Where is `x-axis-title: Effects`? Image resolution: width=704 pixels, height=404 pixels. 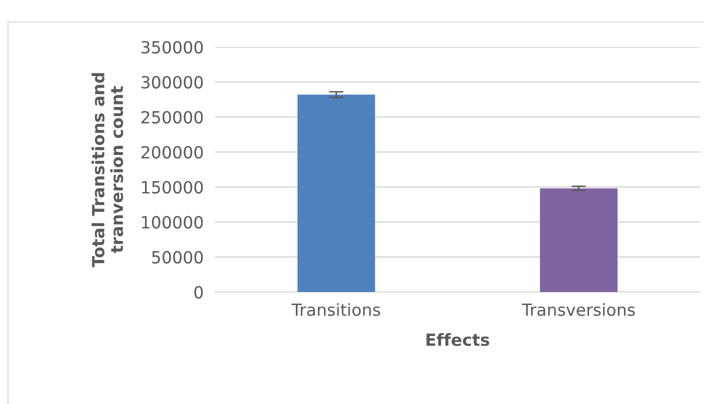
x-axis-title: Effects is located at coordinates (458, 339).